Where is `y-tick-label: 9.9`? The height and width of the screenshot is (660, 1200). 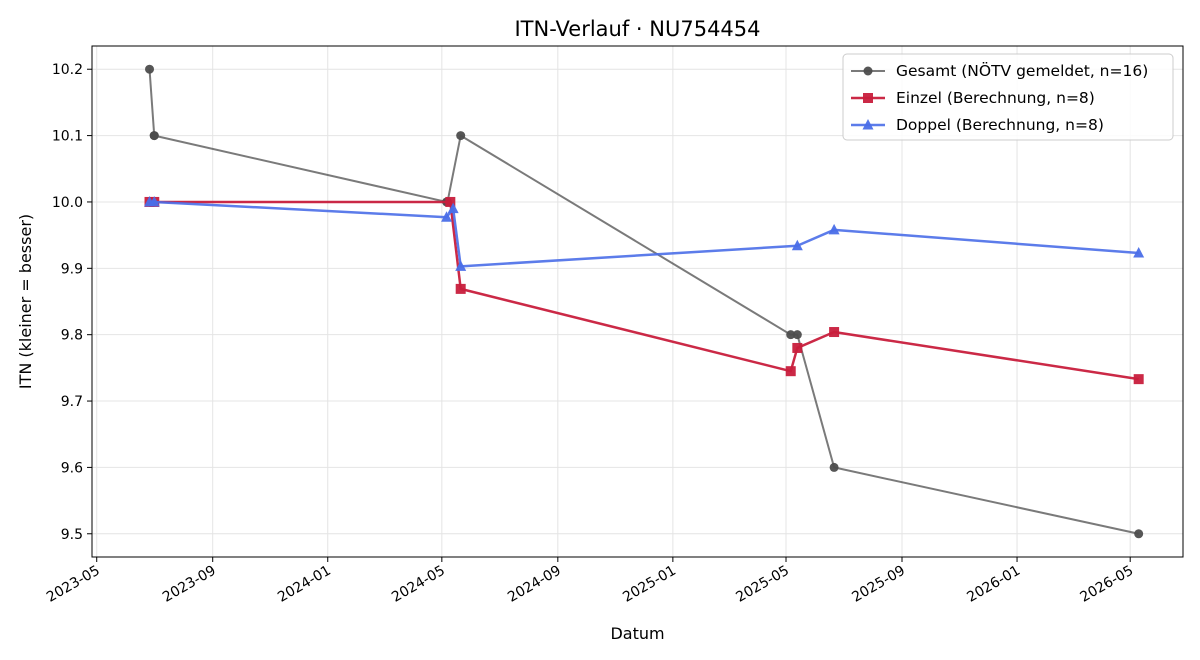 y-tick-label: 9.9 is located at coordinates (72, 269).